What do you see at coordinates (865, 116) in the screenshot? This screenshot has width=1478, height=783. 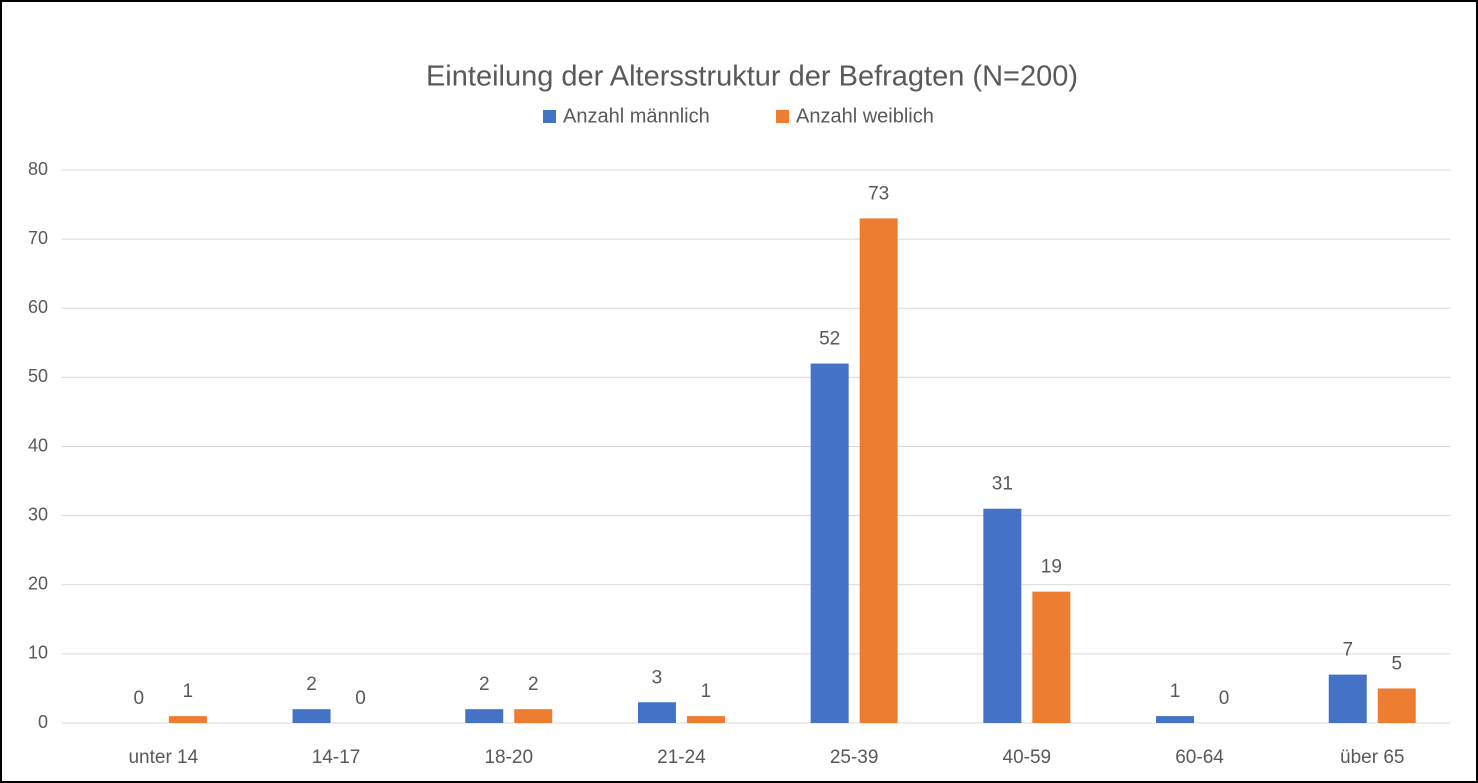 I see `legend-label: Anzahl weiblich` at bounding box center [865, 116].